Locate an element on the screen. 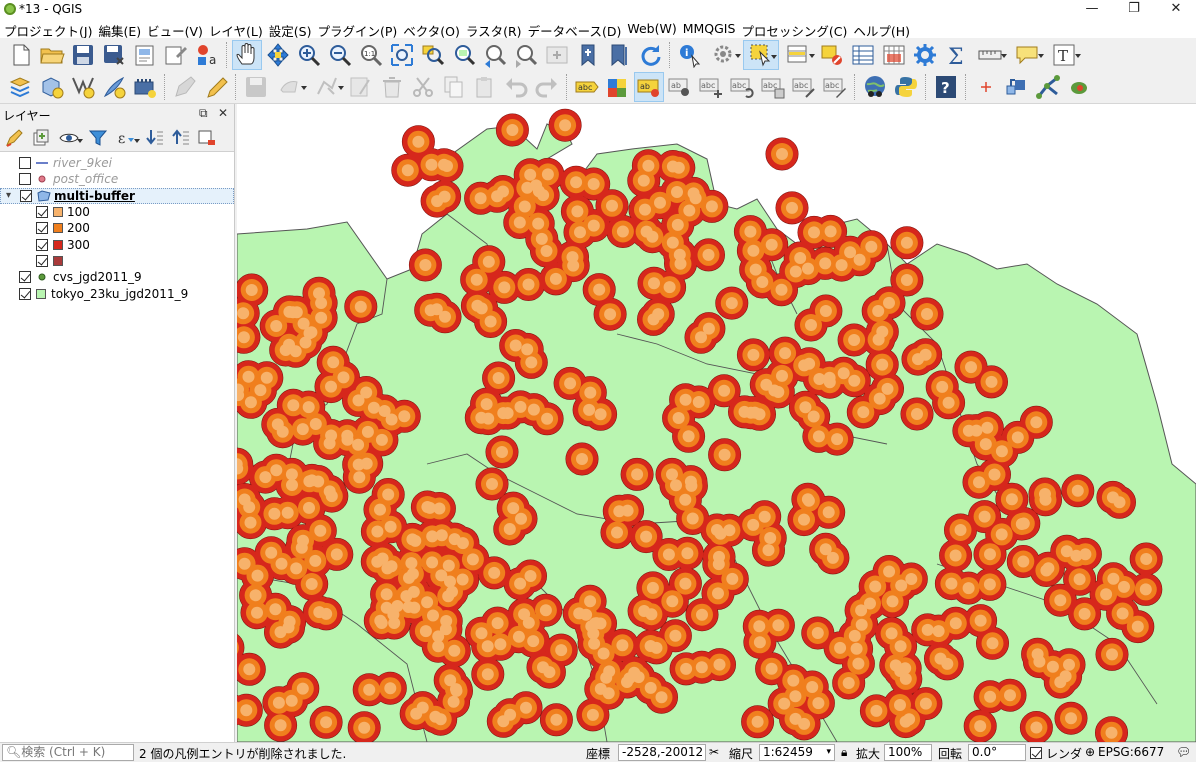  undo-icon is located at coordinates (516, 87).